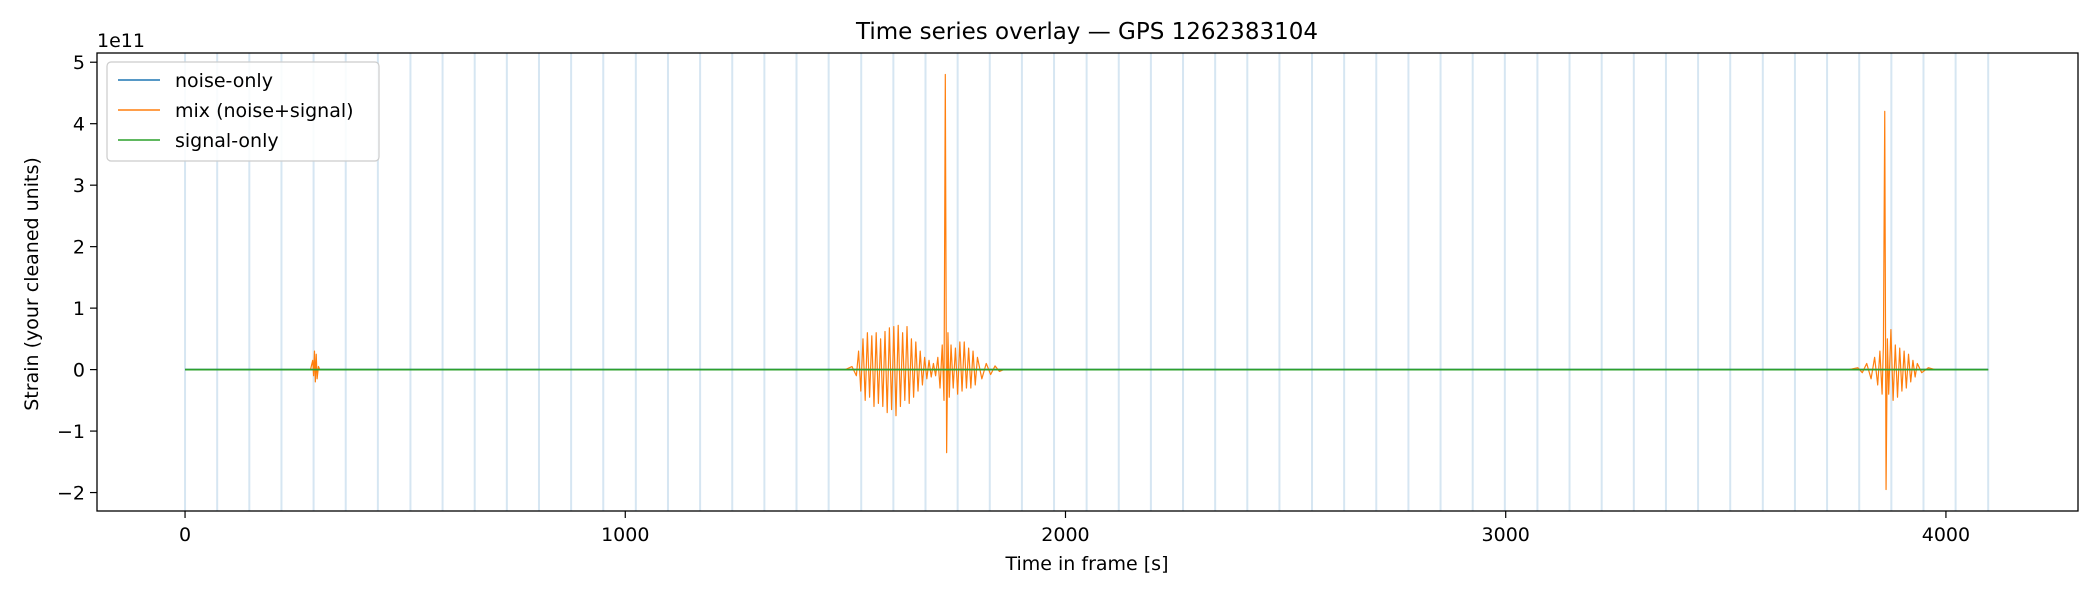  Describe the element at coordinates (227, 141) in the screenshot. I see `legend-label-signal-only: signal-only` at that location.